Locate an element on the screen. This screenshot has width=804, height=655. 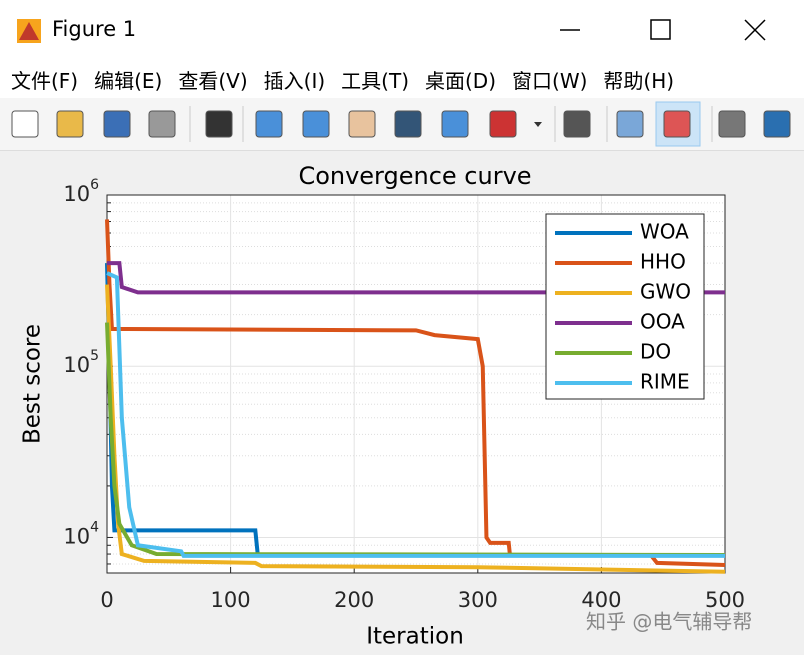
y-tick-label: 10⁶ is located at coordinates (81, 191).